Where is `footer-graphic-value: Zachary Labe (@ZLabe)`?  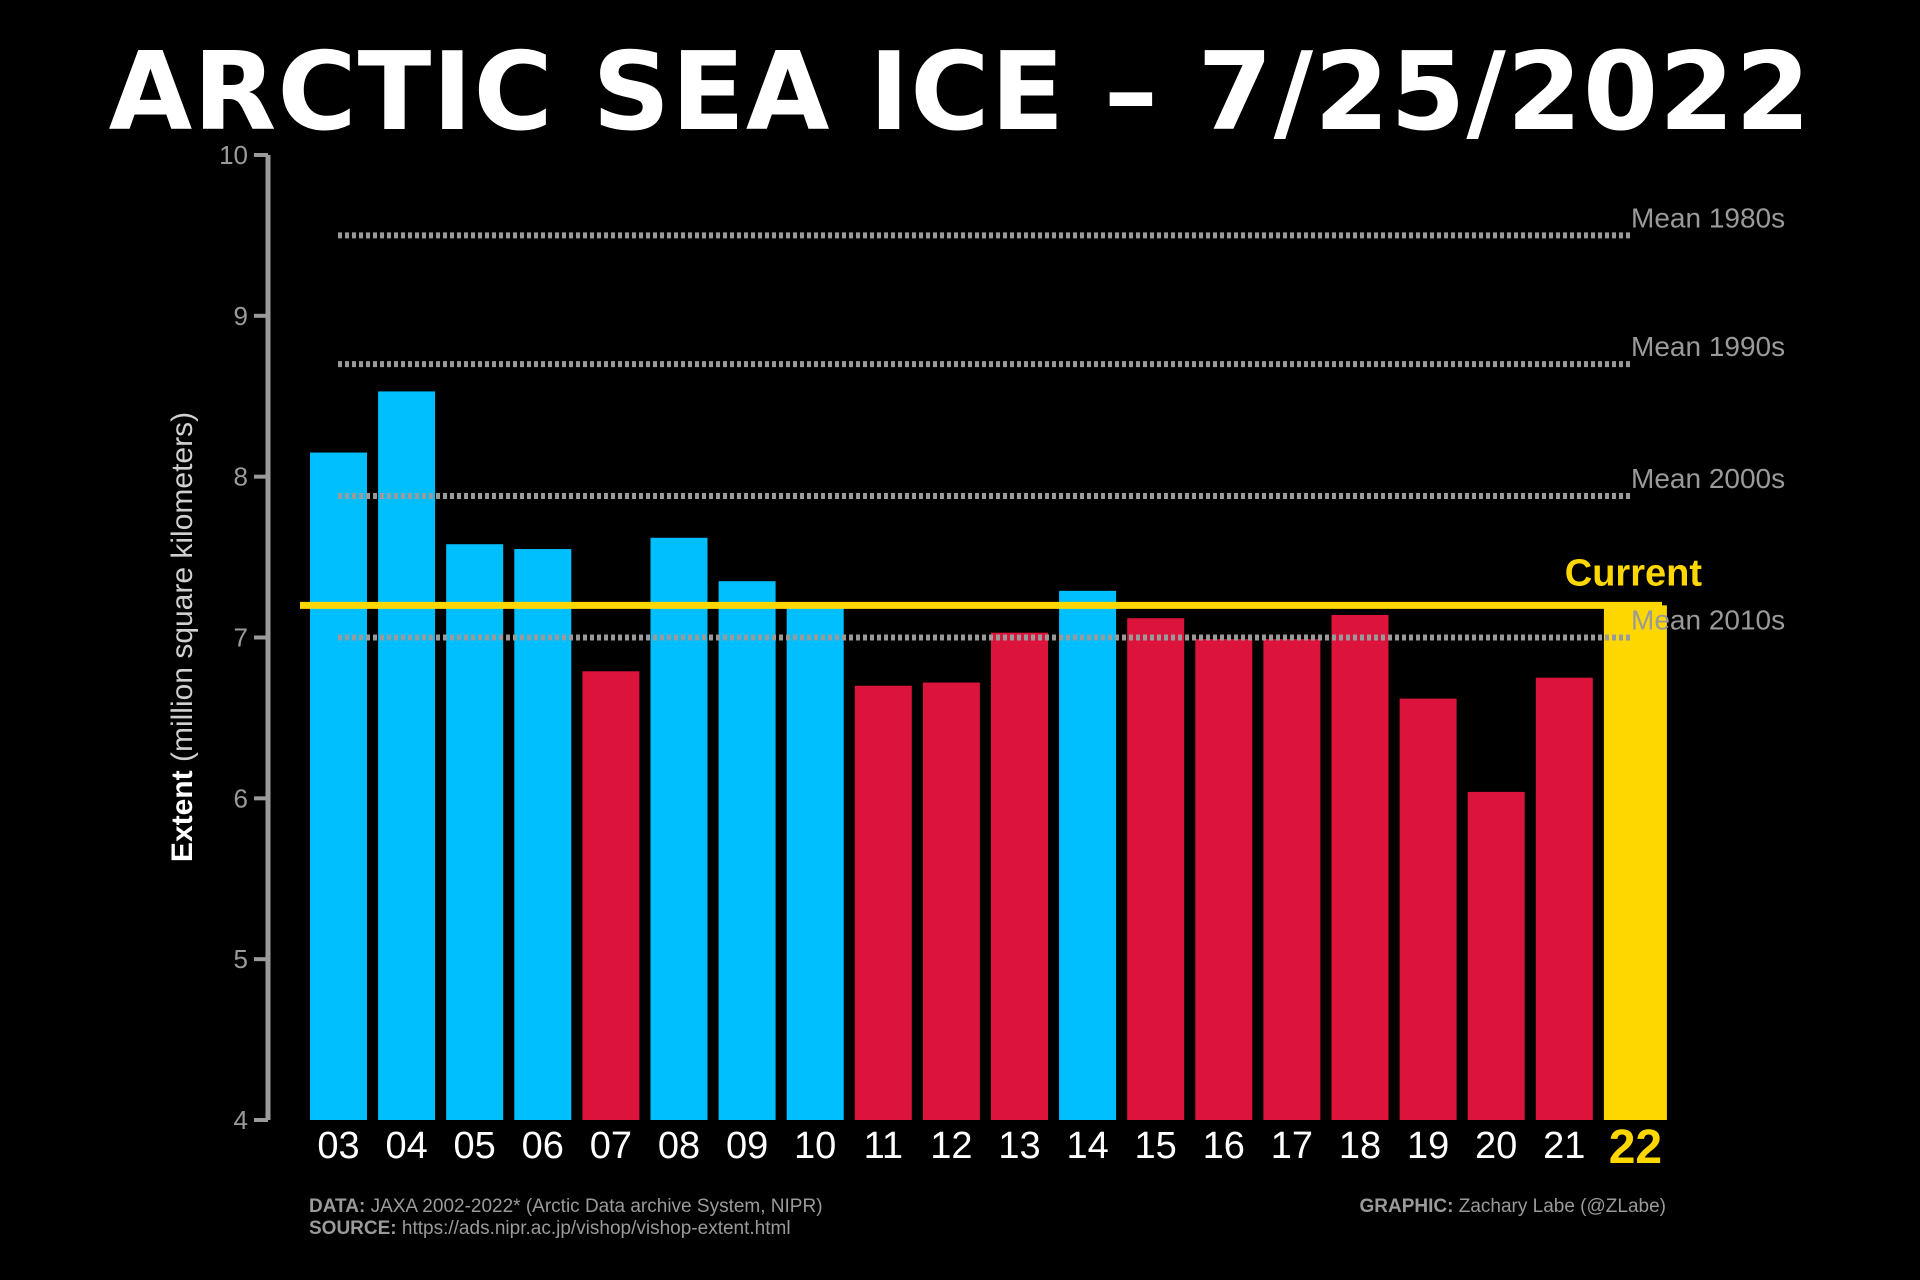 footer-graphic-value: Zachary Labe (@ZLabe) is located at coordinates (1562, 1206).